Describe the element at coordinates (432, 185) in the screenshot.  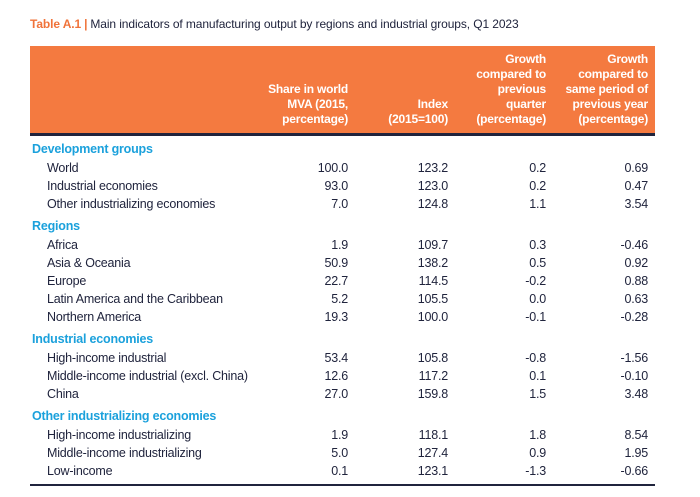
I see `cell-value: 123.0` at that location.